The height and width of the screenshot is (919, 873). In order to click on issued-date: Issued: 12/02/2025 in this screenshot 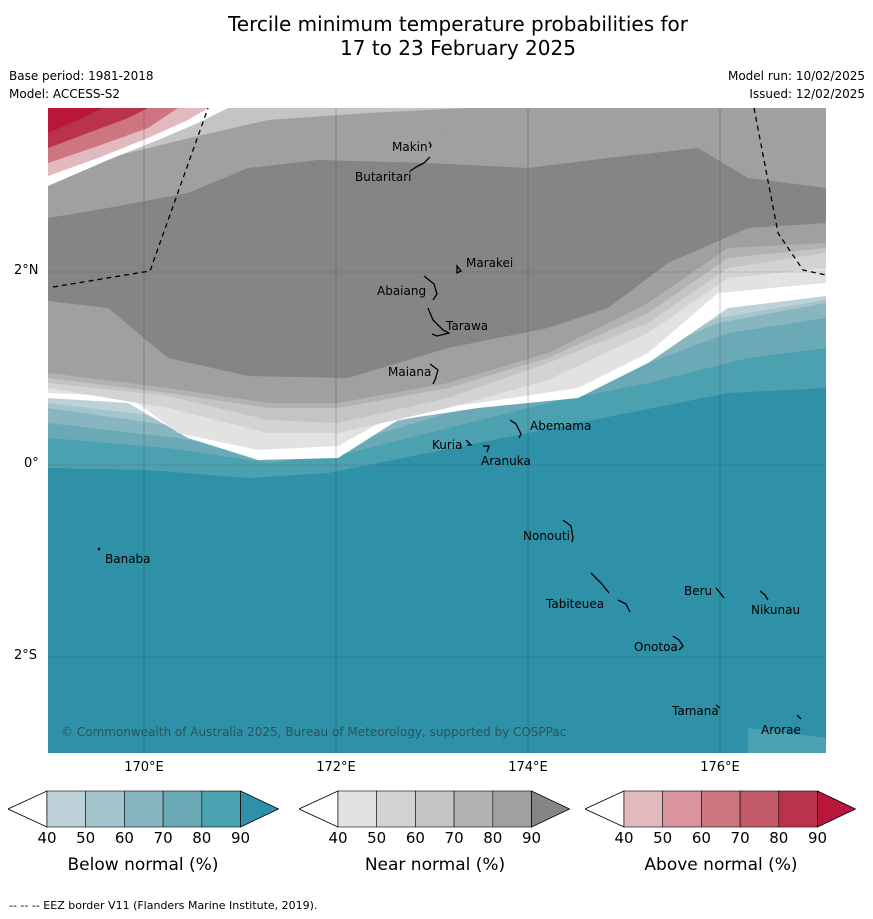, I will do `click(807, 94)`.